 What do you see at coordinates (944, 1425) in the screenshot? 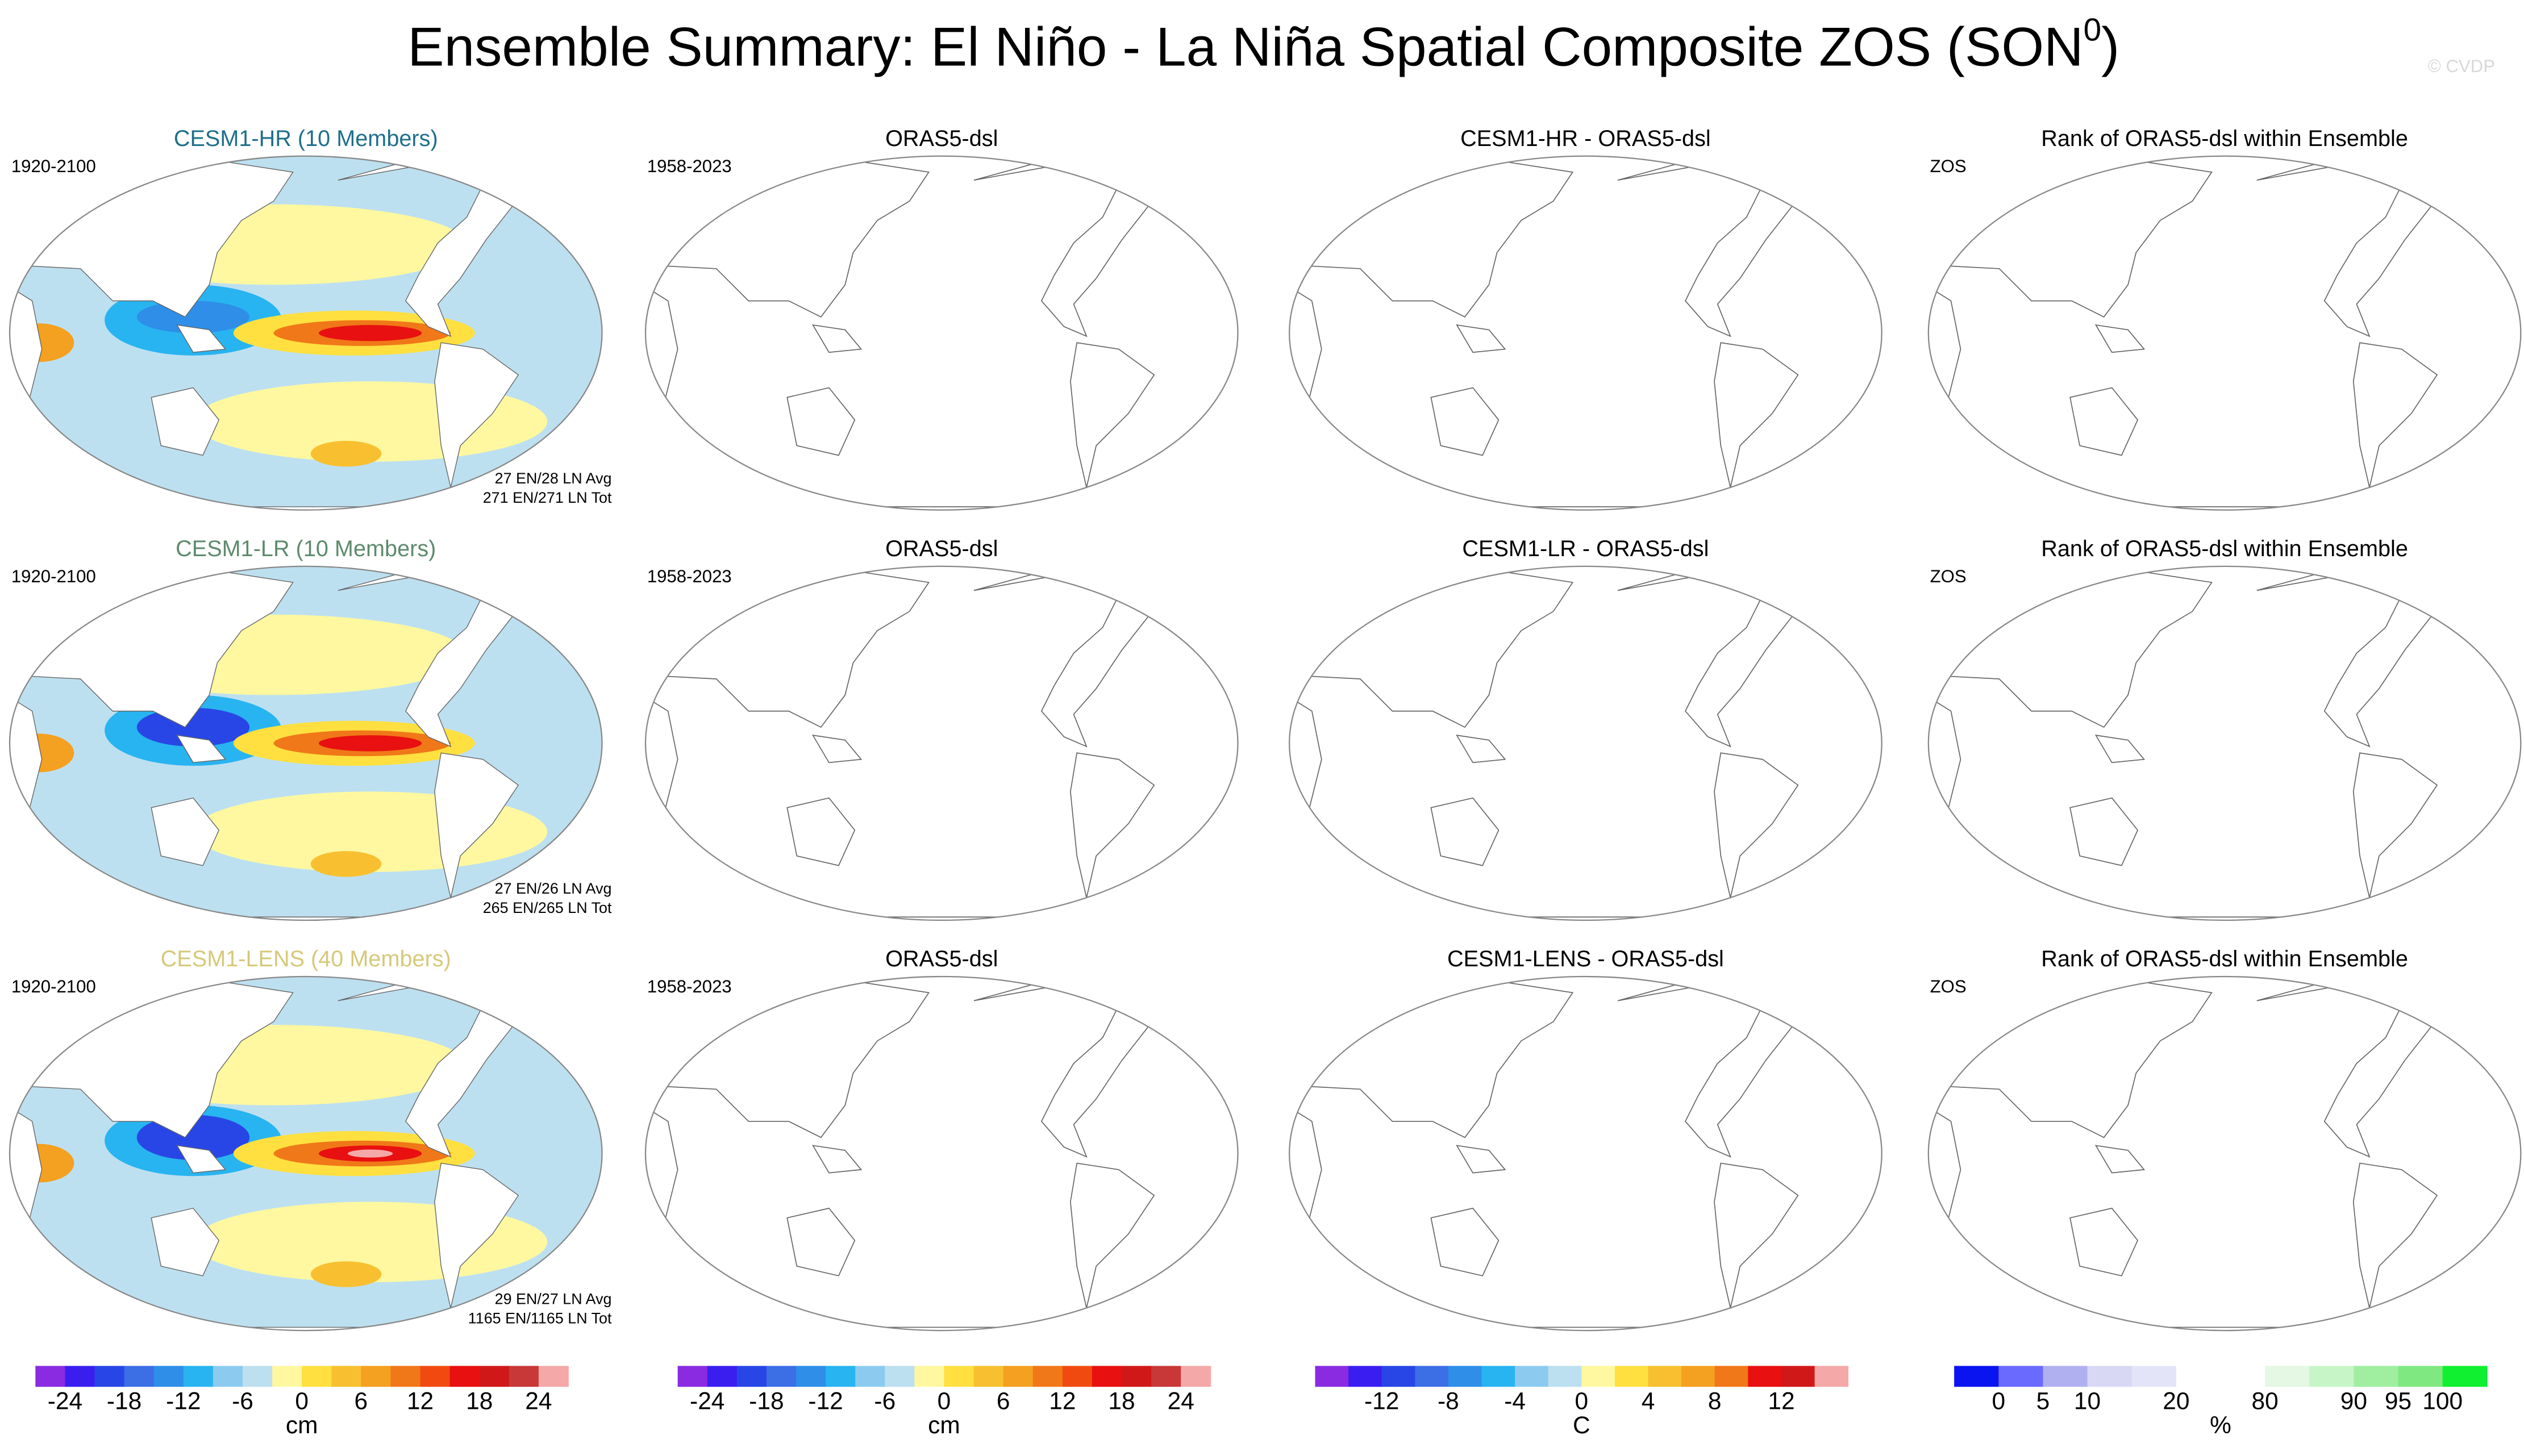
I see `colorbar-unit: cm` at bounding box center [944, 1425].